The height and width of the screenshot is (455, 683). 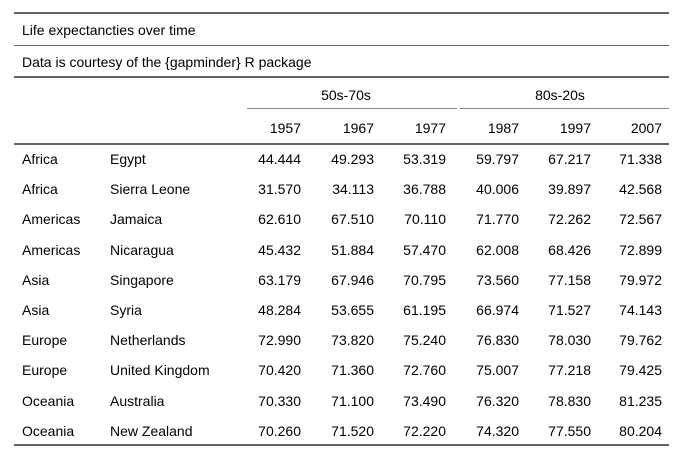 I want to click on value-cell-2007: 72.567, so click(x=640, y=219).